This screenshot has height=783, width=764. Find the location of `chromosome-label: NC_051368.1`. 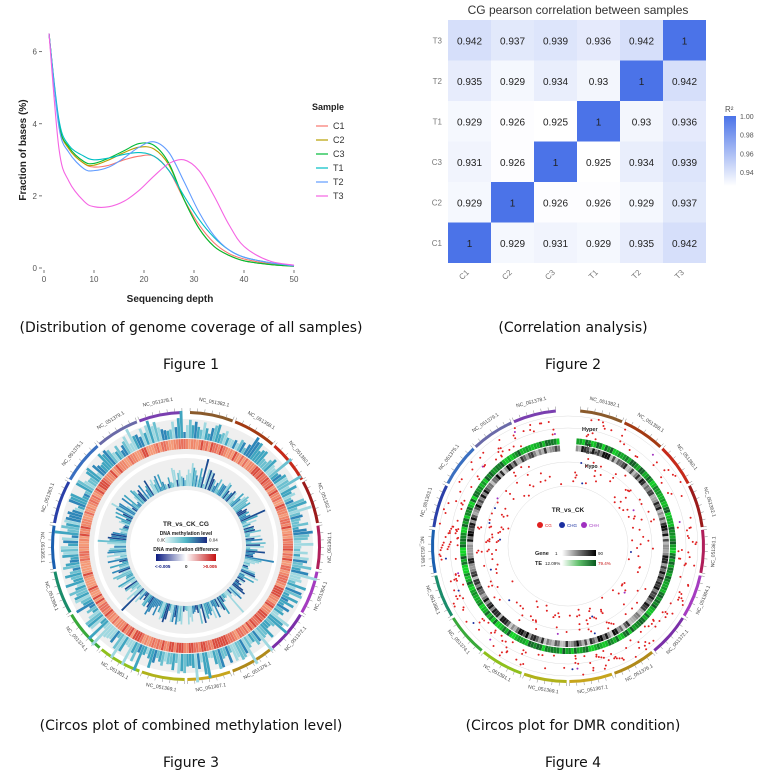

chromosome-label: NC_051368.1 is located at coordinates (51, 596).